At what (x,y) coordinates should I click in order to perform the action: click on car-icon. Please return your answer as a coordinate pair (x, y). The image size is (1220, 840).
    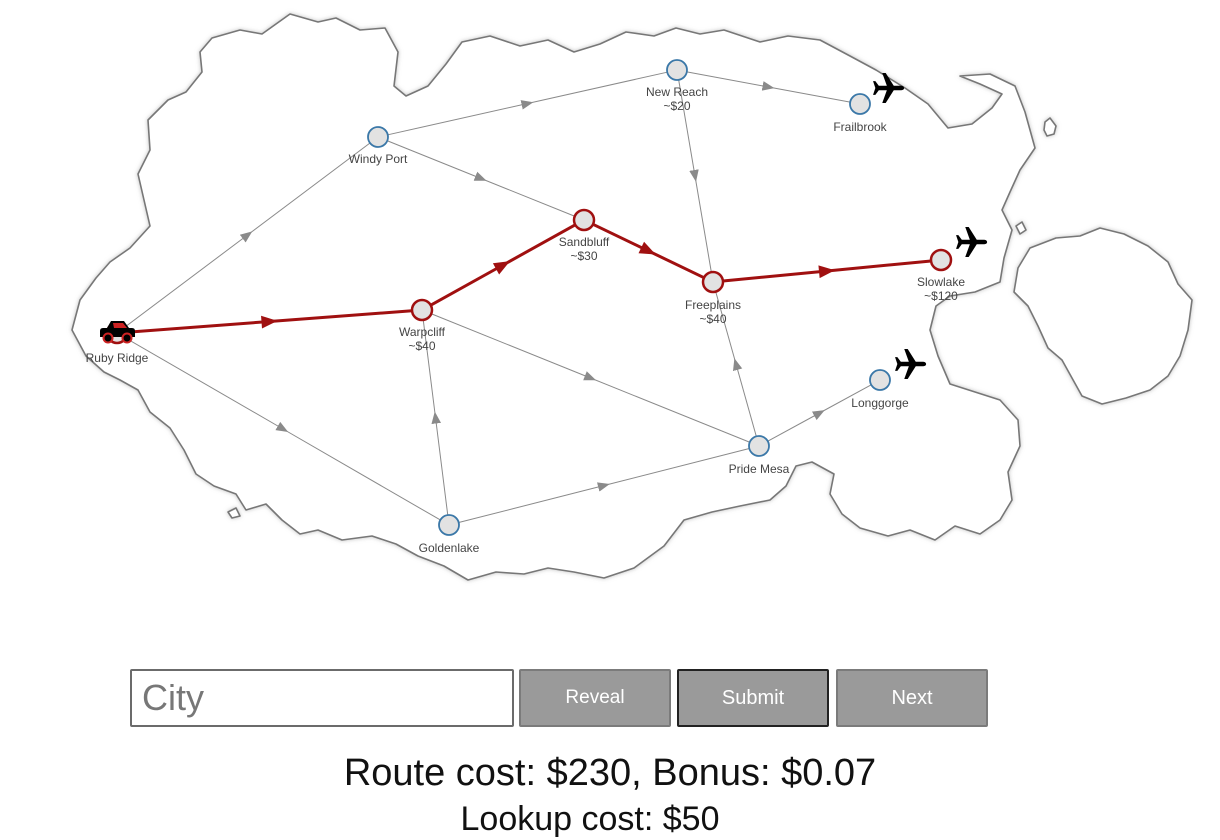
    Looking at the image, I should click on (117, 332).